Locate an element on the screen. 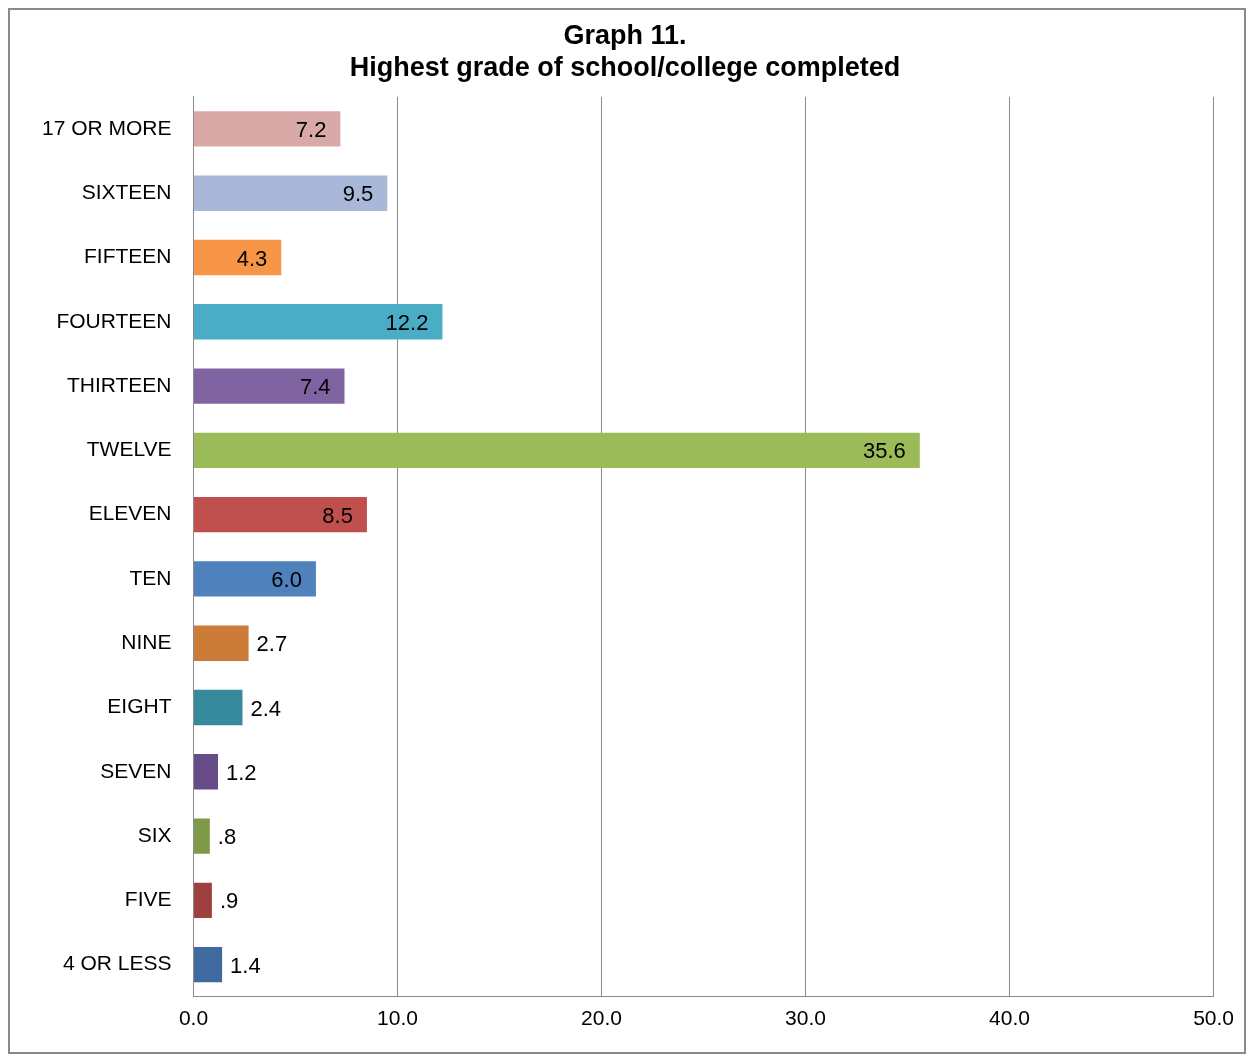  data-label: 1.2 is located at coordinates (241, 772).